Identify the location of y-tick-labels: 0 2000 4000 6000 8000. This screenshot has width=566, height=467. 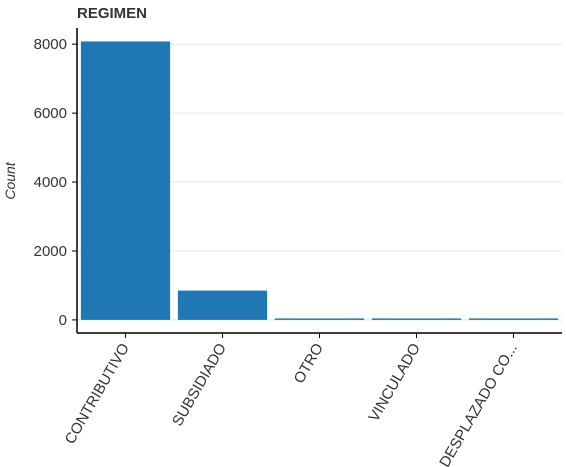
(50, 182).